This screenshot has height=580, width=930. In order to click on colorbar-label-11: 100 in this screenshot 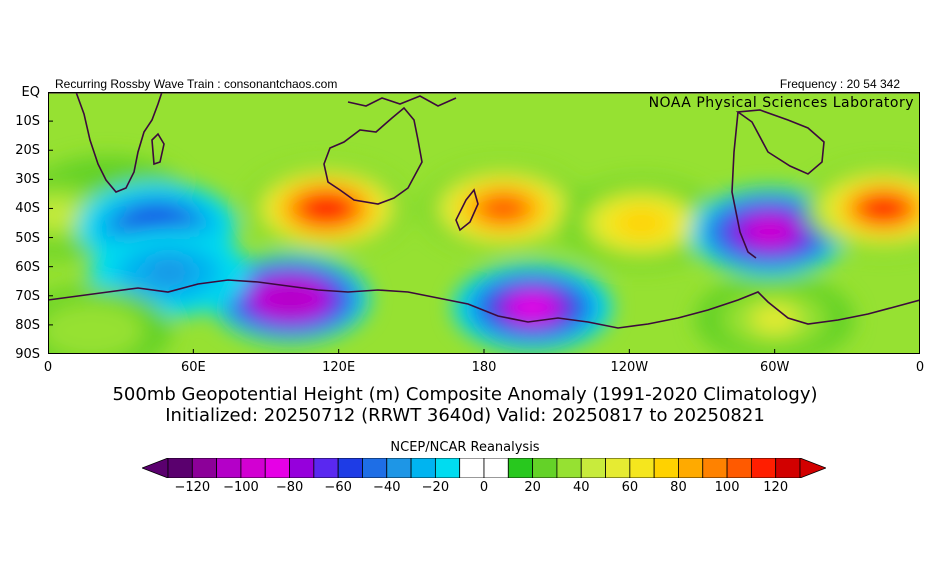, I will do `click(727, 487)`.